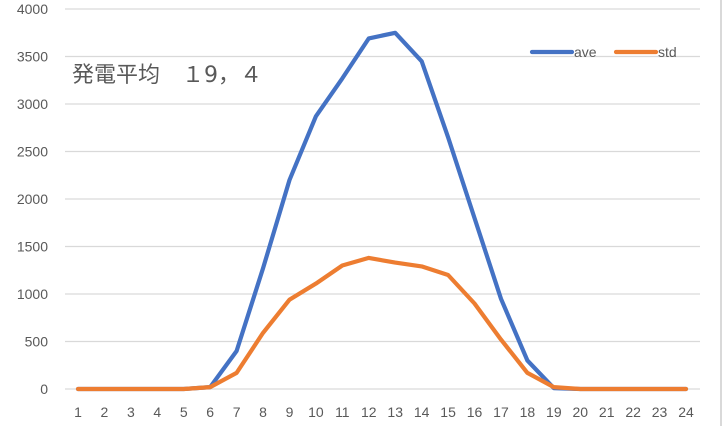 This screenshot has width=722, height=426. Describe the element at coordinates (290, 412) in the screenshot. I see `x-tick-label: 9` at that location.